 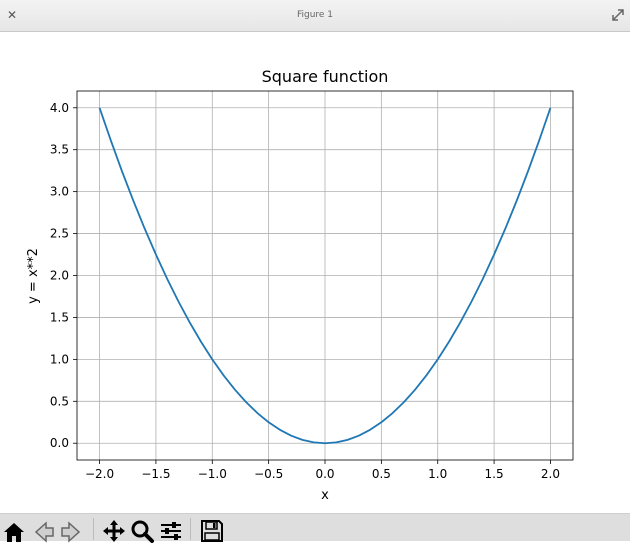 What do you see at coordinates (494, 474) in the screenshot?
I see `x-tick-label: 1.5` at bounding box center [494, 474].